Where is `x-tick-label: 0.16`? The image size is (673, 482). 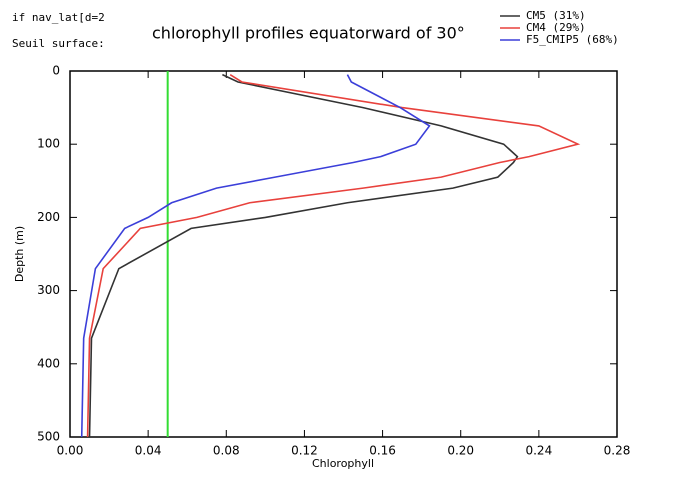
x-tick-label: 0.16 is located at coordinates (382, 451).